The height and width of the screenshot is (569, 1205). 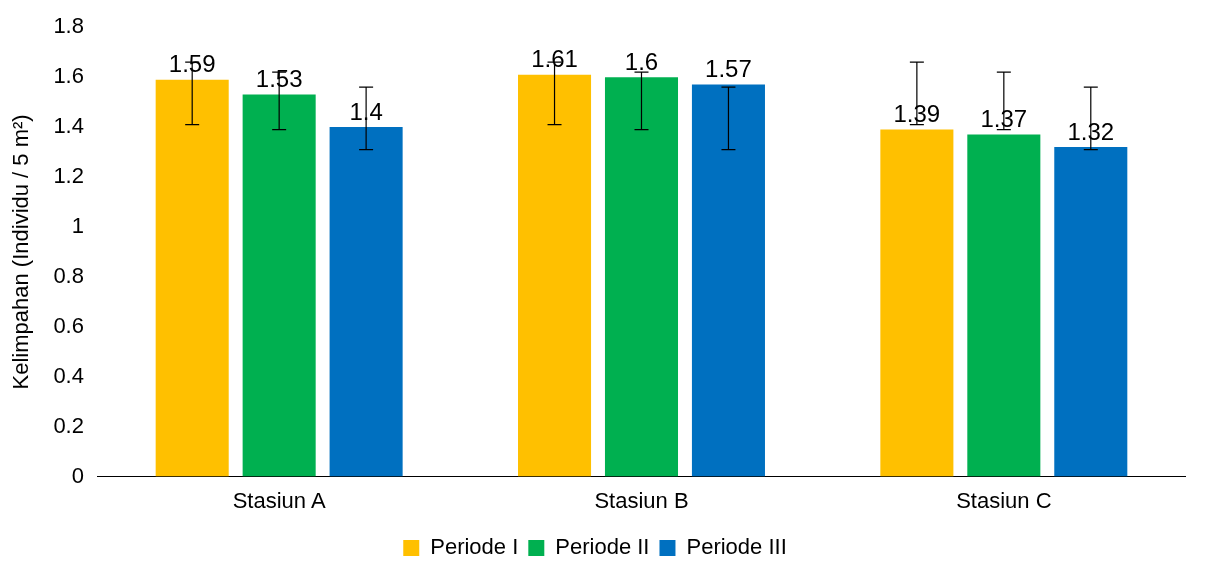 What do you see at coordinates (21, 252) in the screenshot?
I see `y-axis-title: Kelimpahan (Individu / 5 m²)` at bounding box center [21, 252].